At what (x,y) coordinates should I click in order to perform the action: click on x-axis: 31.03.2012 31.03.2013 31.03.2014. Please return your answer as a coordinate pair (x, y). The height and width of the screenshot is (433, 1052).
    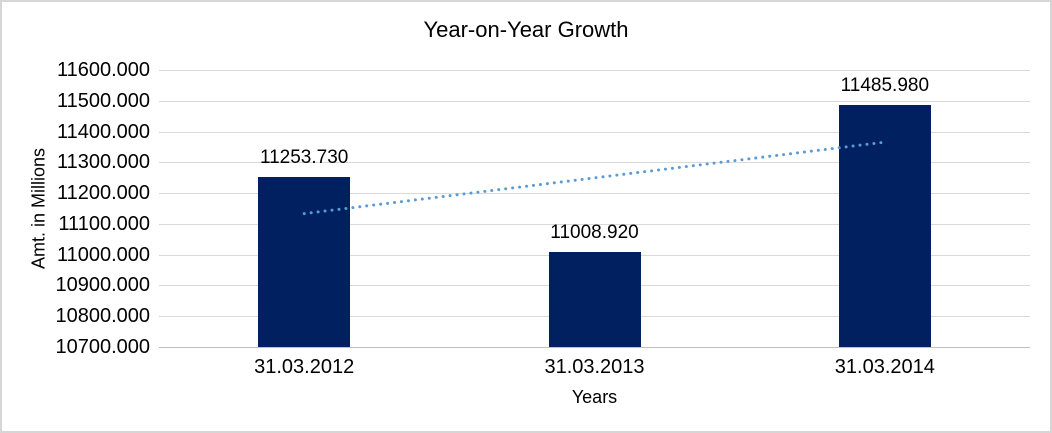
    Looking at the image, I should click on (594, 368).